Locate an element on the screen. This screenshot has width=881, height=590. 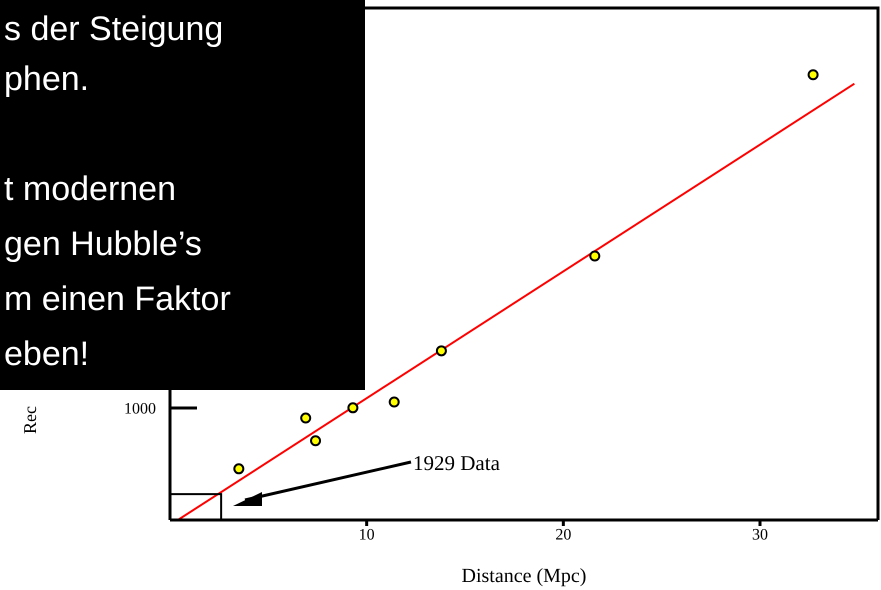
text: s der Steigung is located at coordinates (114, 29).